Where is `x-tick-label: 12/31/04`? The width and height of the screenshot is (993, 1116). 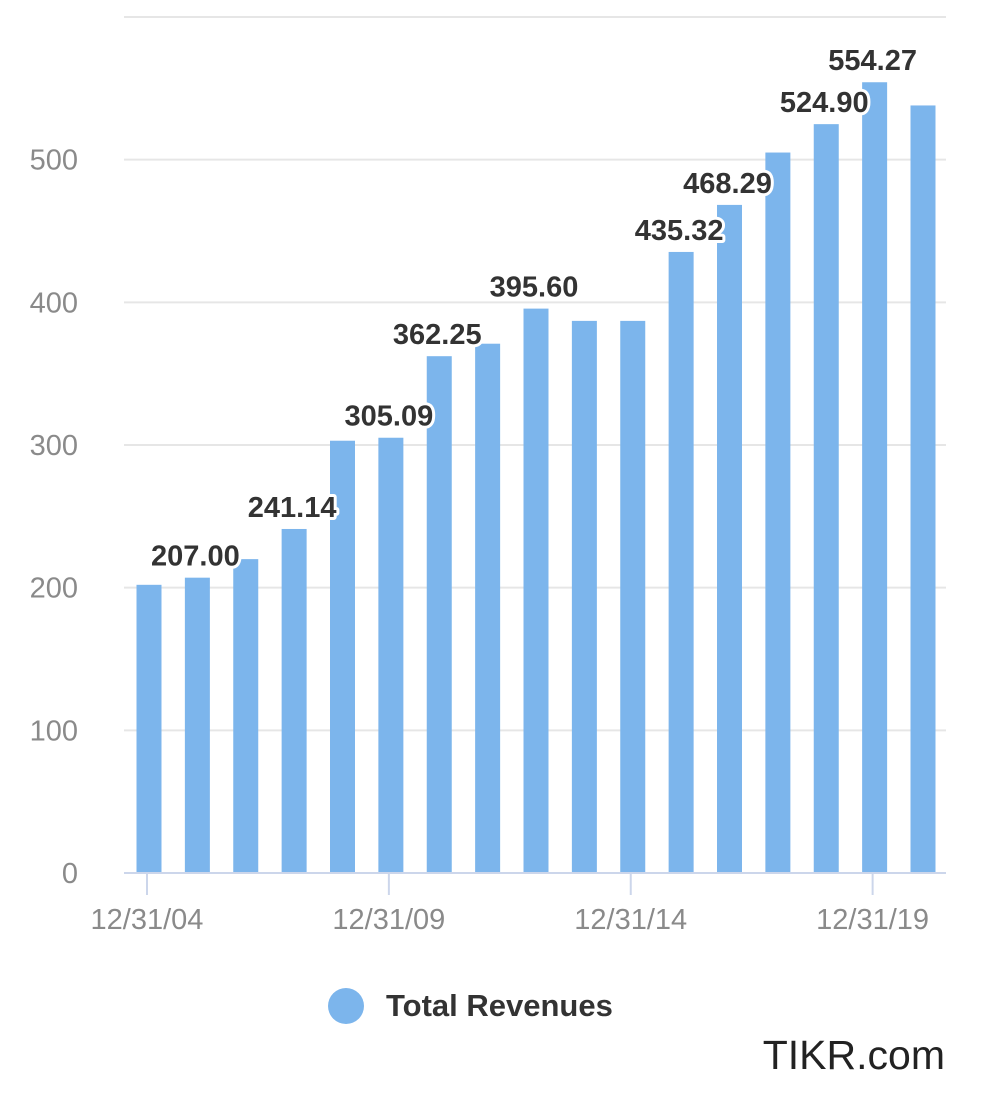
x-tick-label: 12/31/04 is located at coordinates (147, 920).